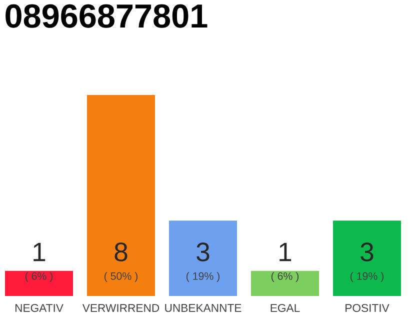 Image resolution: width=410 pixels, height=320 pixels. I want to click on data-label: 8, so click(121, 252).